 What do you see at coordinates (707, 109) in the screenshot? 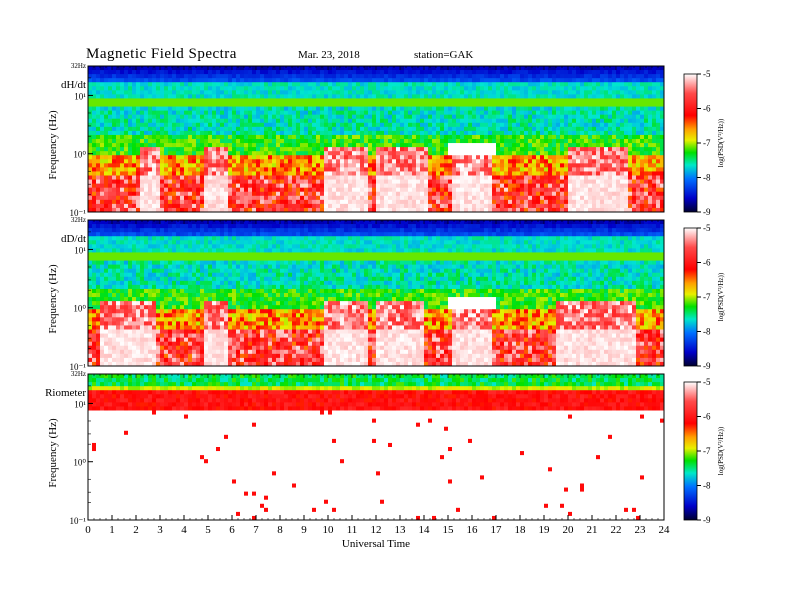
I see `colorbar-tick-0-1: -6` at bounding box center [707, 109].